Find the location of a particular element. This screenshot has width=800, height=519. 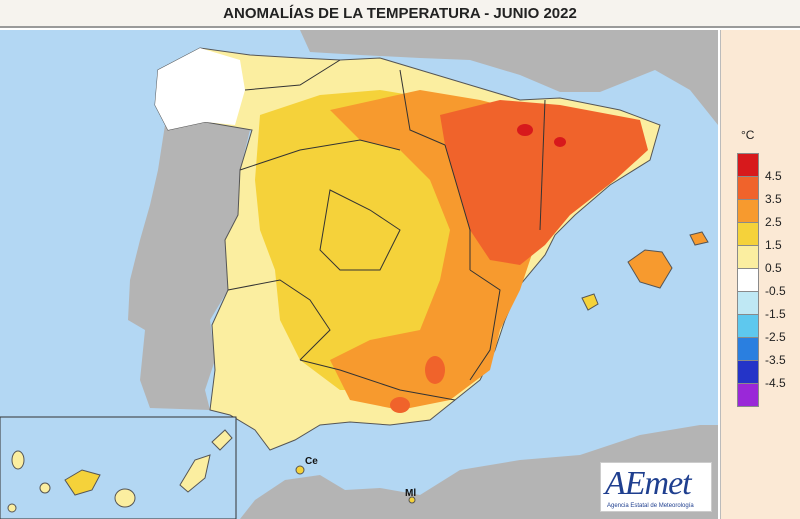

ceuta-label: Ce is located at coordinates (311, 461).